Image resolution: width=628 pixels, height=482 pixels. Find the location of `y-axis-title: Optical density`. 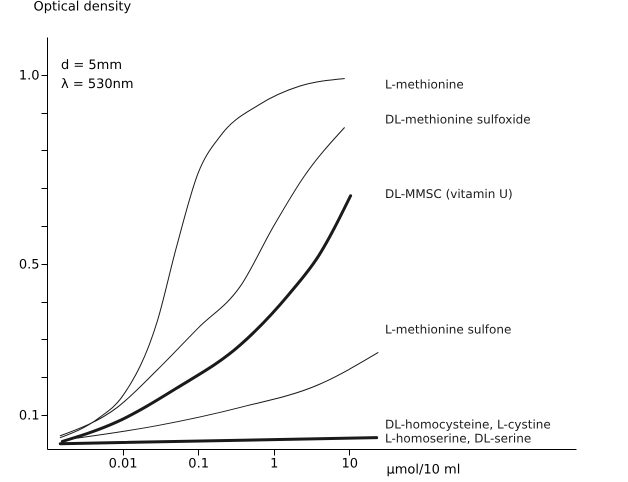

y-axis-title: Optical density is located at coordinates (83, 7).